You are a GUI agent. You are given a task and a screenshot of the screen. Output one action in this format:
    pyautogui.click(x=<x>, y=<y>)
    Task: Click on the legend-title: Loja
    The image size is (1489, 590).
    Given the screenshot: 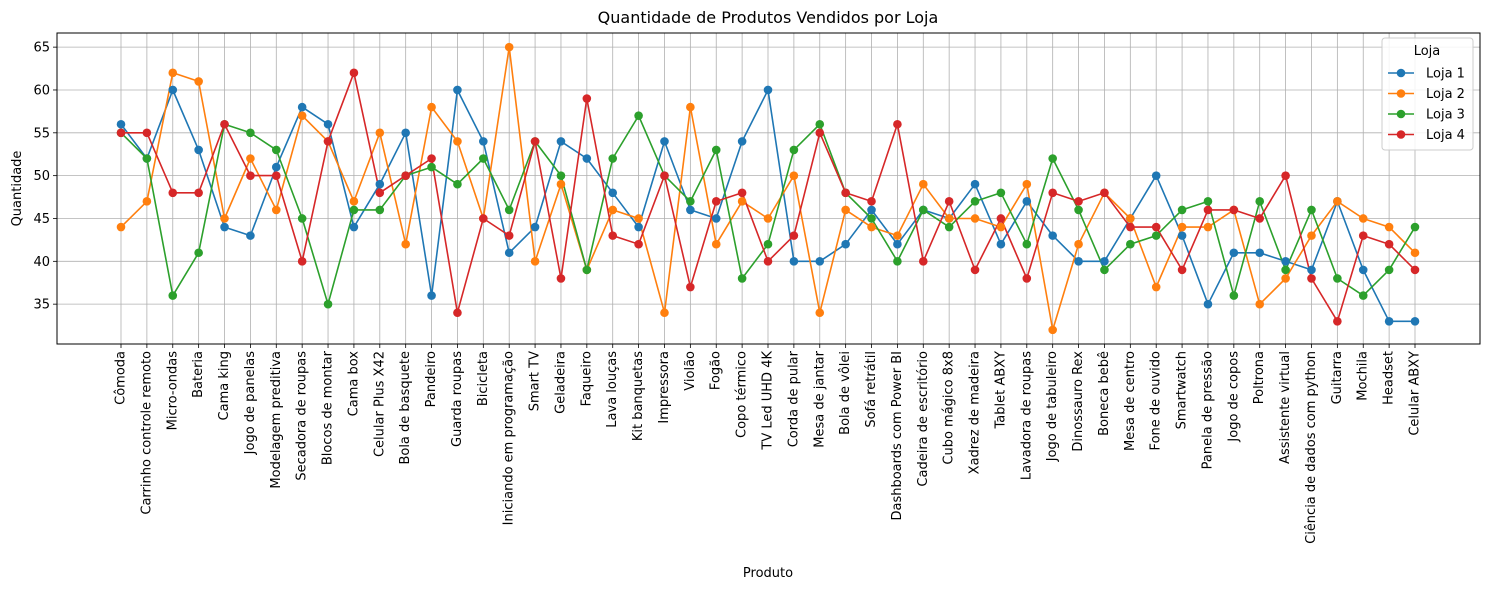 What is the action you would take?
    pyautogui.click(x=1427, y=51)
    